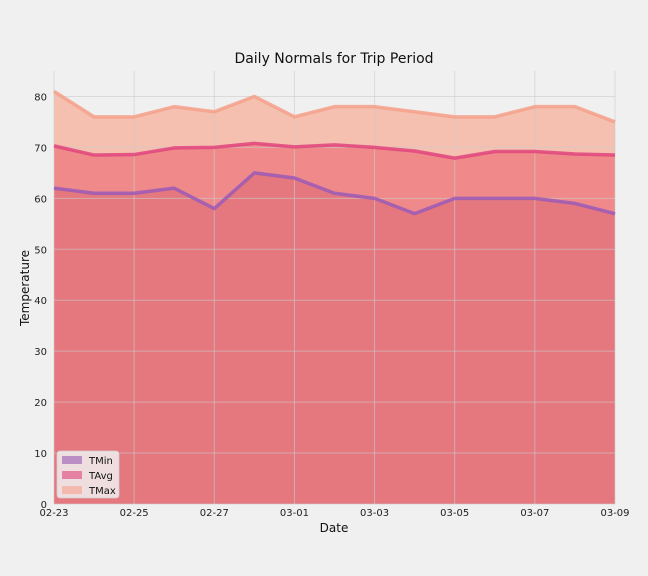 The image size is (648, 576). Describe the element at coordinates (614, 513) in the screenshot. I see `x-tick-label: 03-09` at that location.